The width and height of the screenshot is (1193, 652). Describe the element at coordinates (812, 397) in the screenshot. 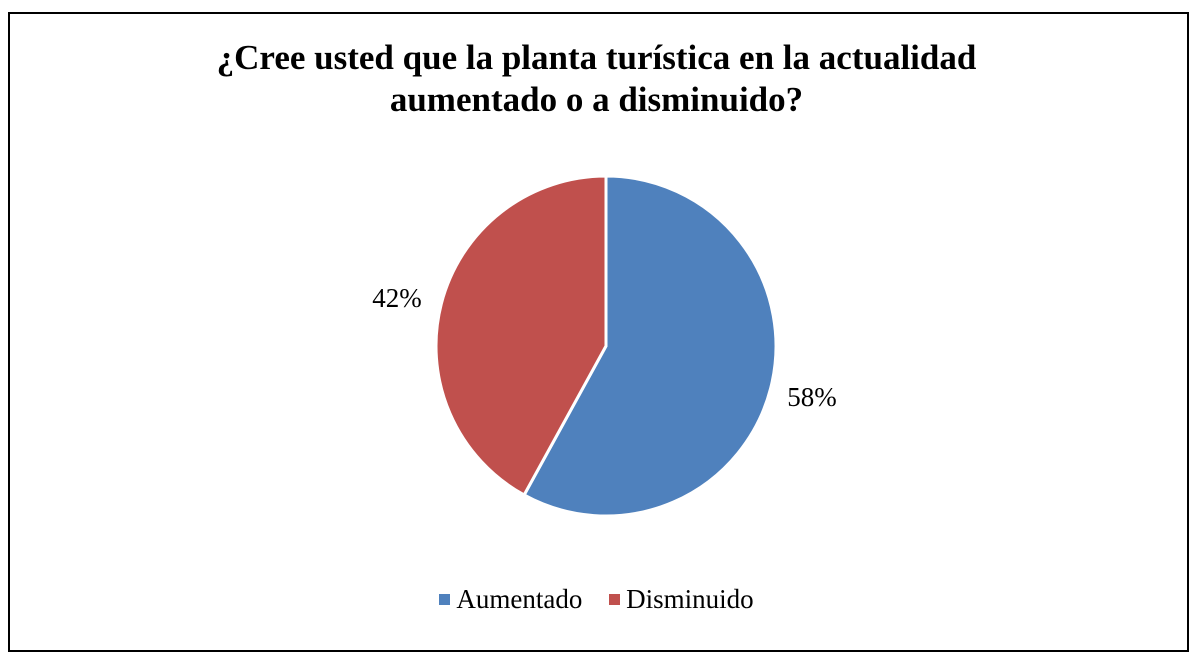

I see `data-label-aumentado: 58%` at that location.